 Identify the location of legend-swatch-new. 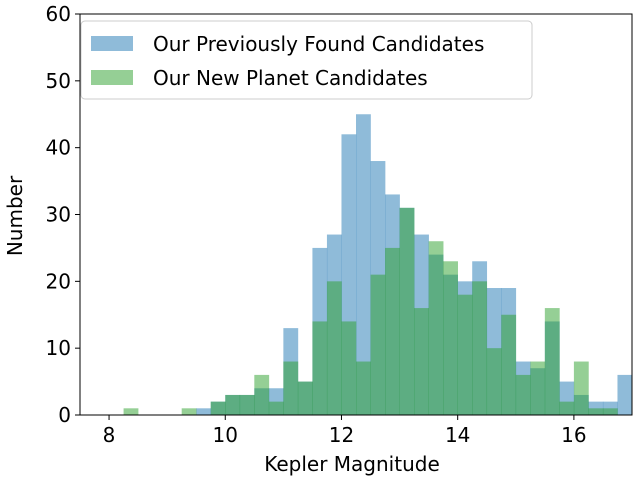
(112, 77).